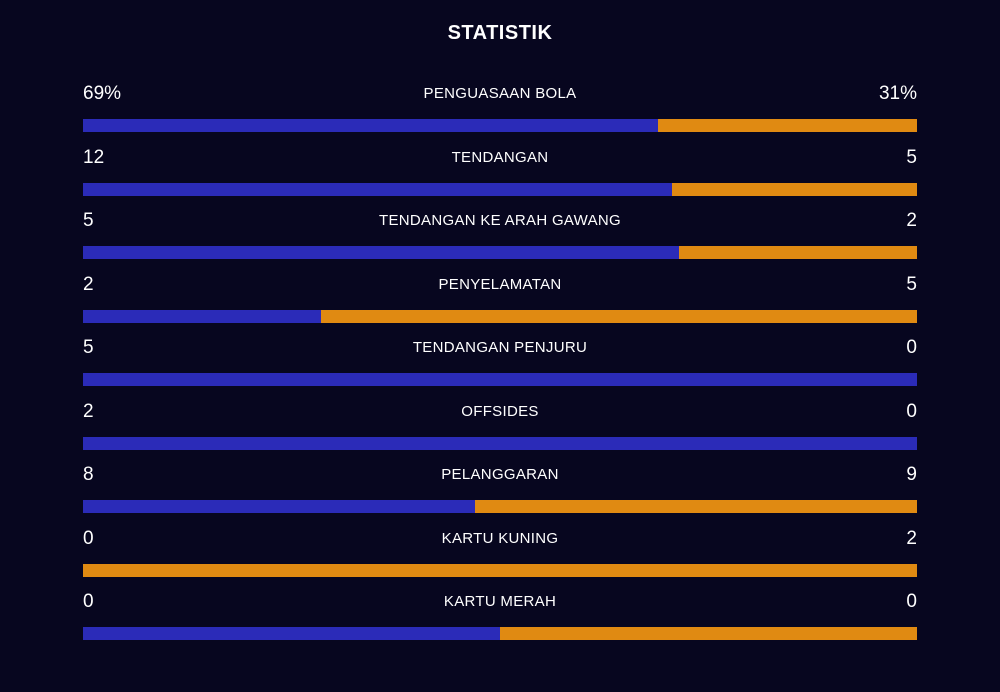 The image size is (1000, 692). Describe the element at coordinates (500, 157) in the screenshot. I see `stat-label: TENDANGAN` at that location.